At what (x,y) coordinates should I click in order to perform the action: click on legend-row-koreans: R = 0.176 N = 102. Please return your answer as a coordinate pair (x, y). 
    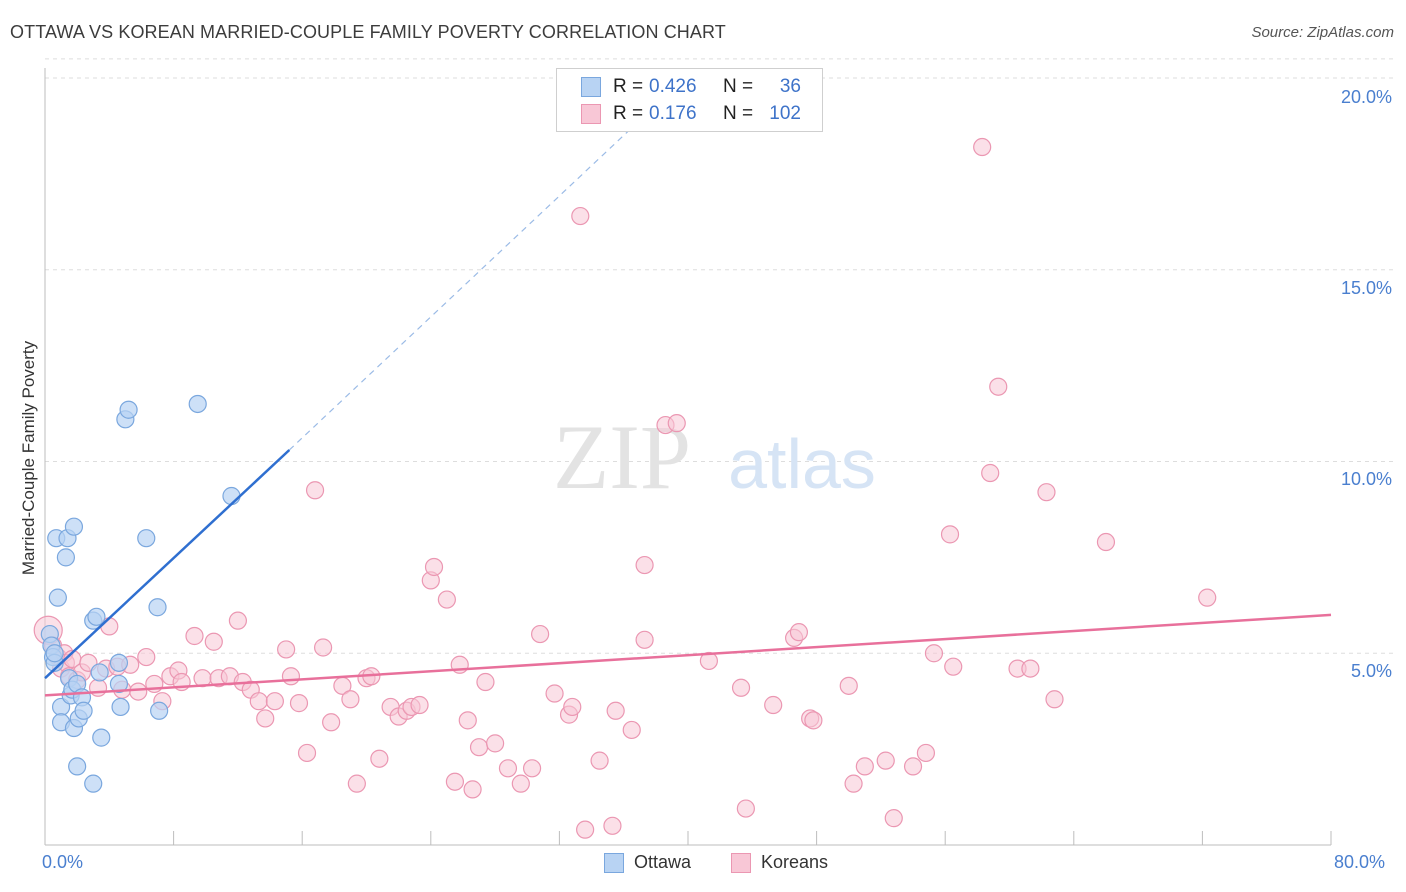
    Looking at the image, I should click on (691, 114).